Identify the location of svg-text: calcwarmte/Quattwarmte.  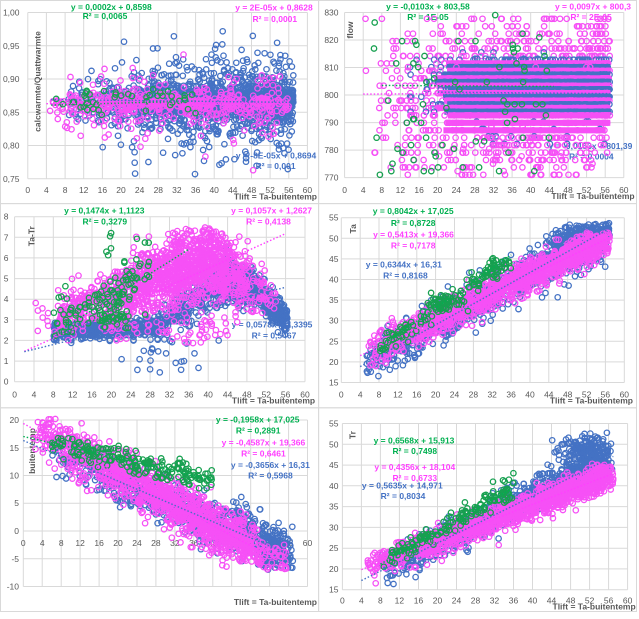
(38, 81).